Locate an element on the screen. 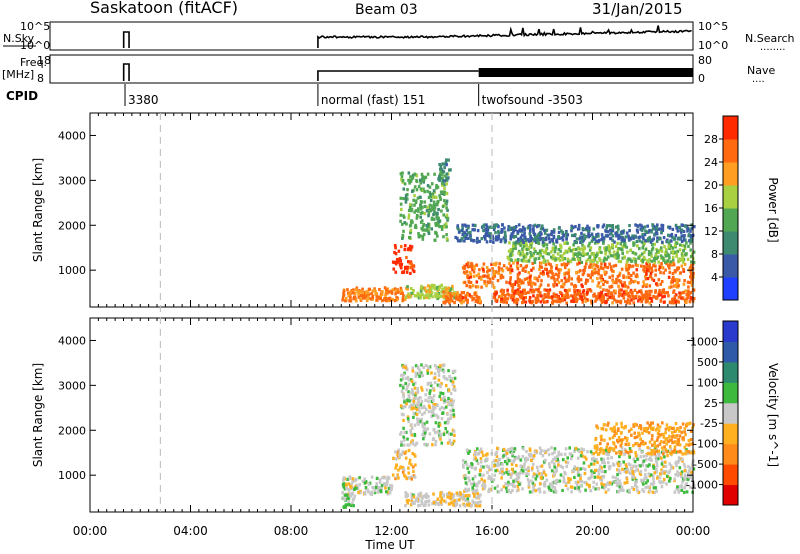  y-tick-label: 2000 is located at coordinates (72, 225).